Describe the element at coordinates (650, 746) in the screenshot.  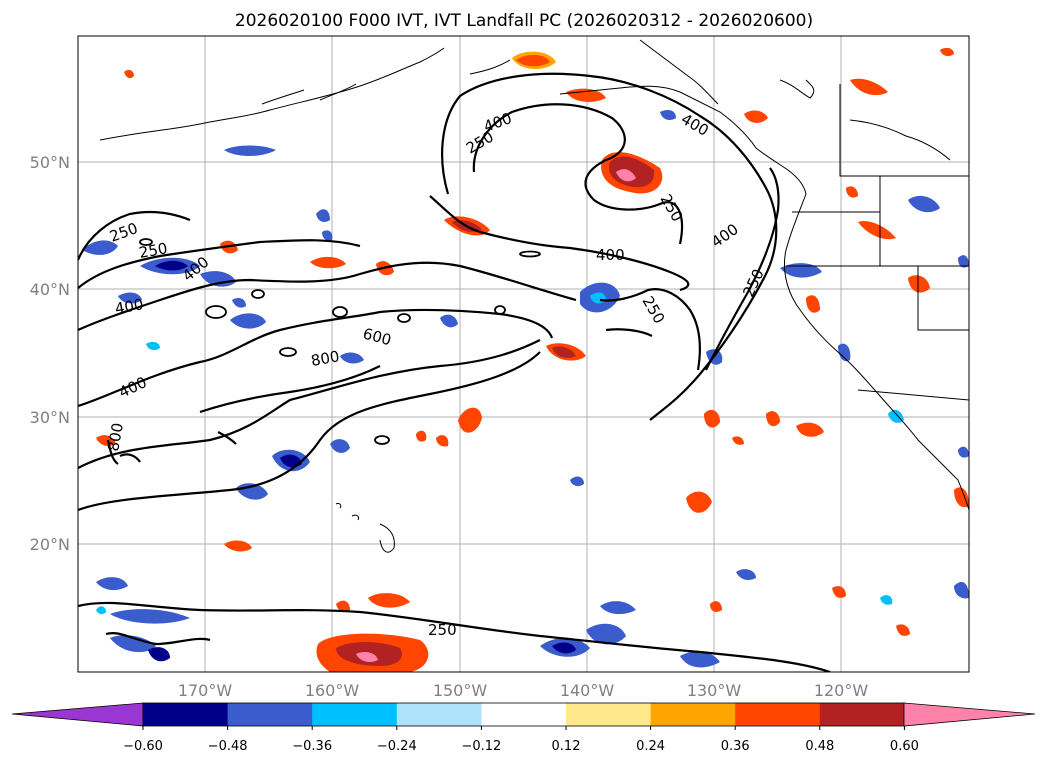
I see `colorbar-tick-label: 0.24` at that location.